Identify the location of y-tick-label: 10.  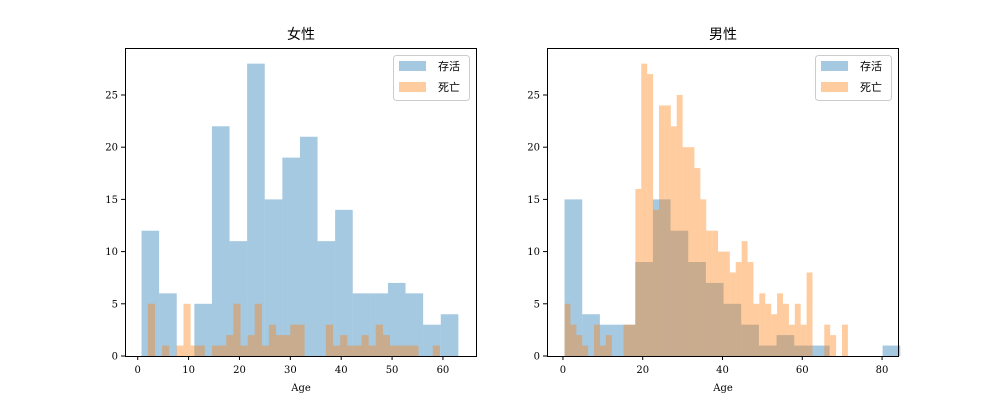
(111, 252).